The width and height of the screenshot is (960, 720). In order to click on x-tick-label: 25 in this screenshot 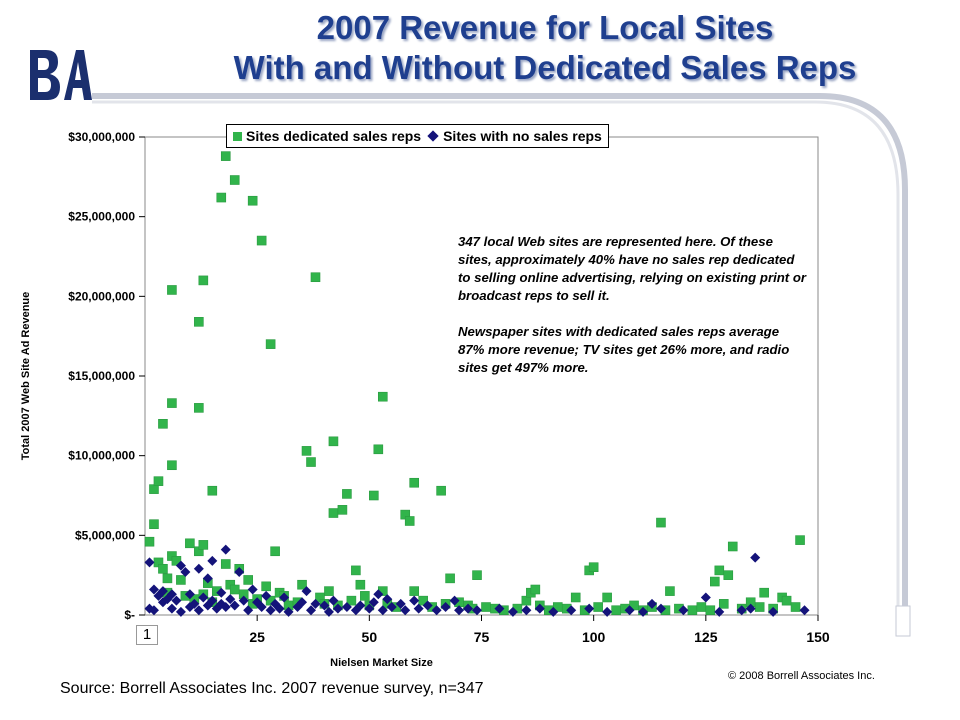, I will do `click(257, 637)`.